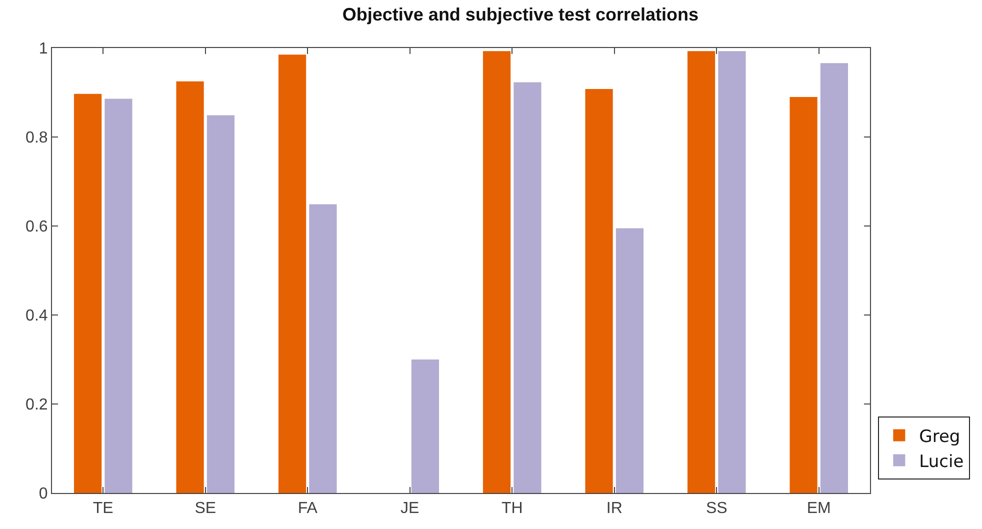 The height and width of the screenshot is (529, 982). What do you see at coordinates (520, 14) in the screenshot?
I see `chart-title: Objective and subjective test correlations` at bounding box center [520, 14].